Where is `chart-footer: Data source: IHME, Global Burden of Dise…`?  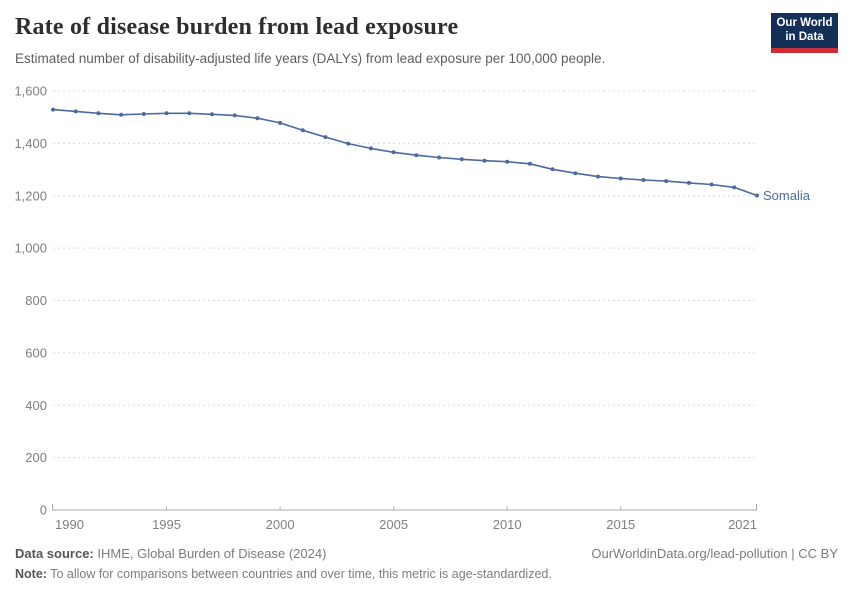 chart-footer: Data source: IHME, Global Burden of Dise… is located at coordinates (426, 563).